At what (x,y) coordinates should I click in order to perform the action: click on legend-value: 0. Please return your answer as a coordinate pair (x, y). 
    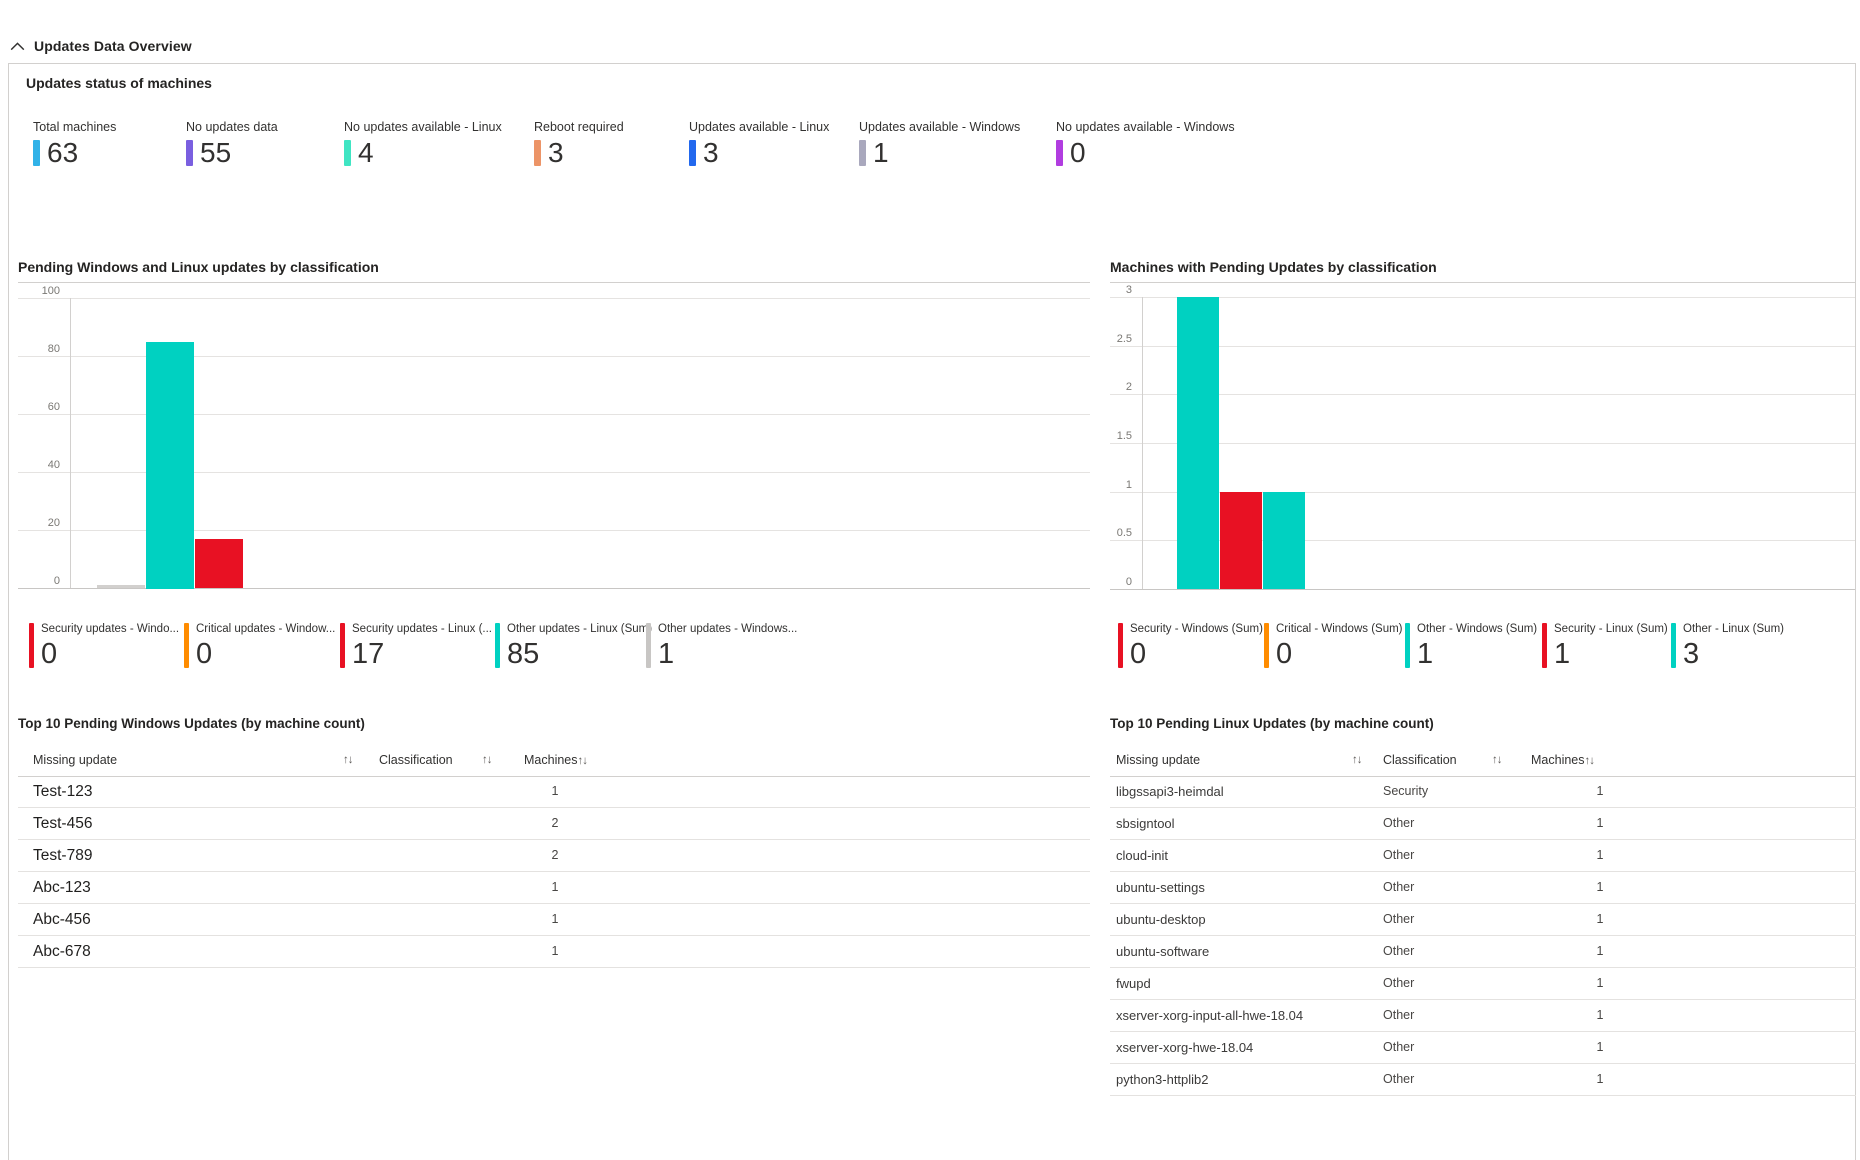
    Looking at the image, I should click on (1284, 654).